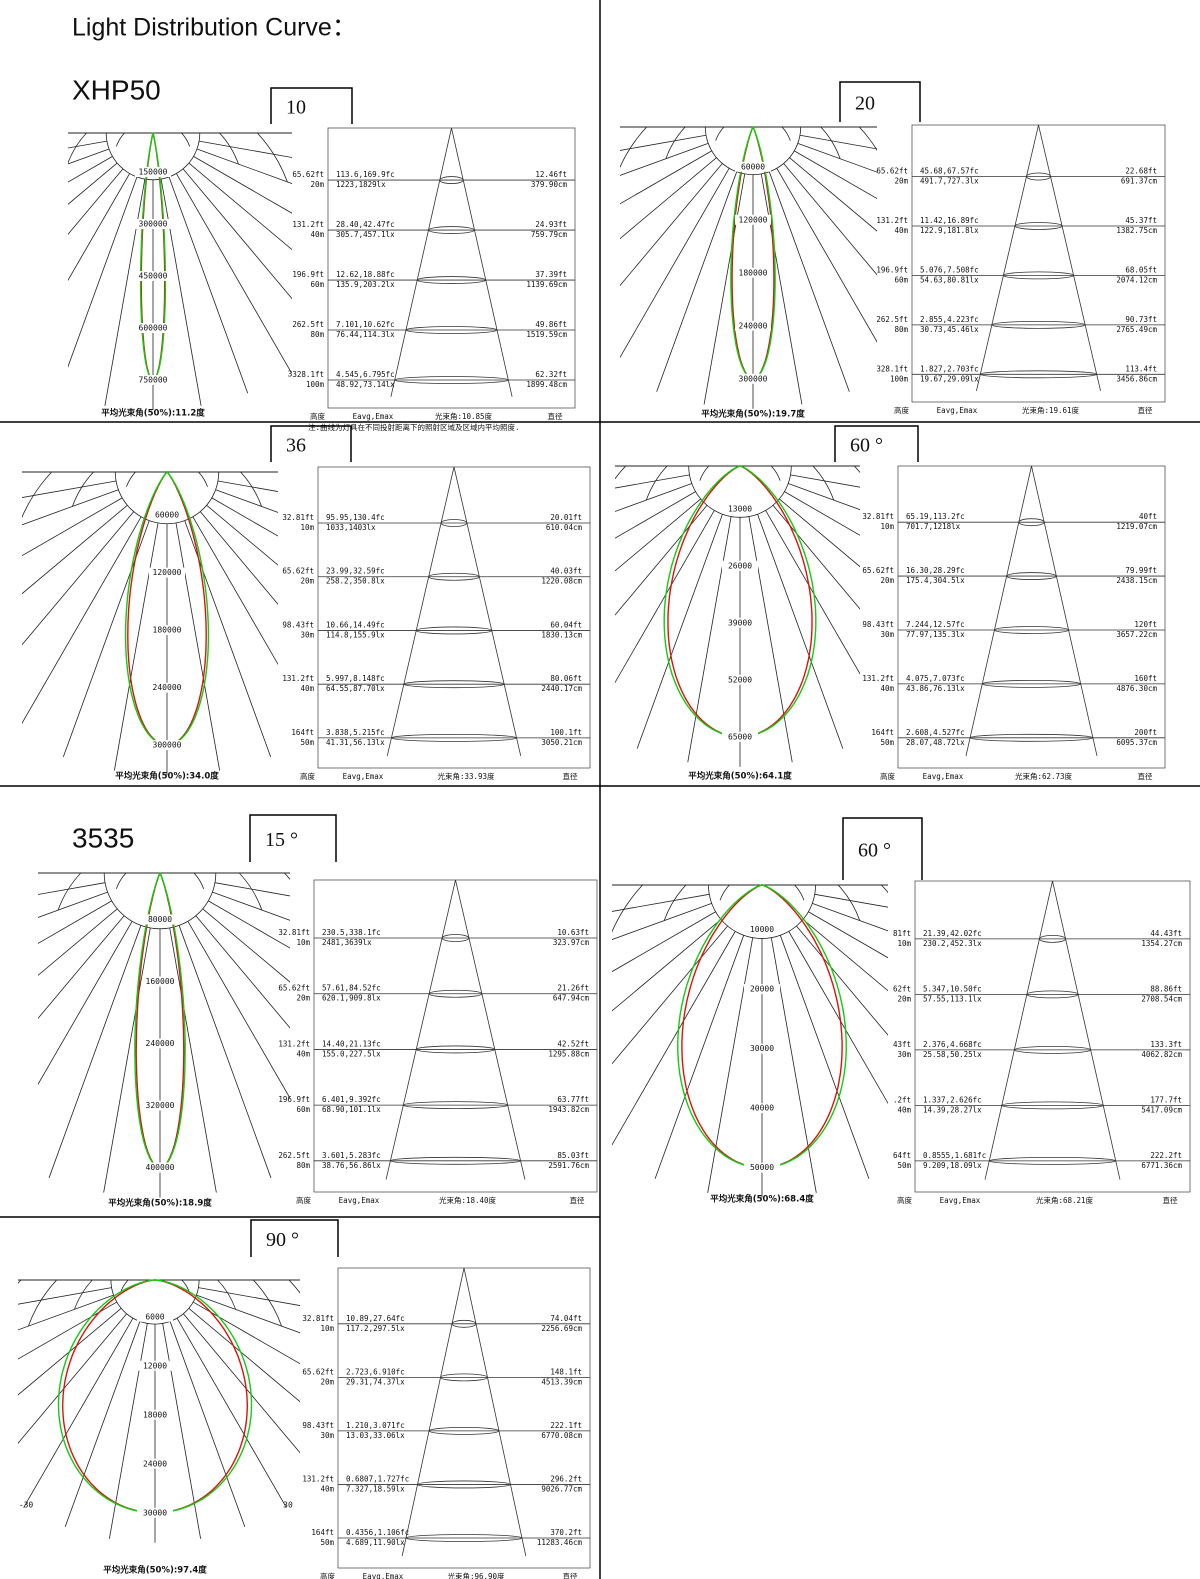 This screenshot has height=1579, width=1200. I want to click on height-m: 30m, so click(307, 634).